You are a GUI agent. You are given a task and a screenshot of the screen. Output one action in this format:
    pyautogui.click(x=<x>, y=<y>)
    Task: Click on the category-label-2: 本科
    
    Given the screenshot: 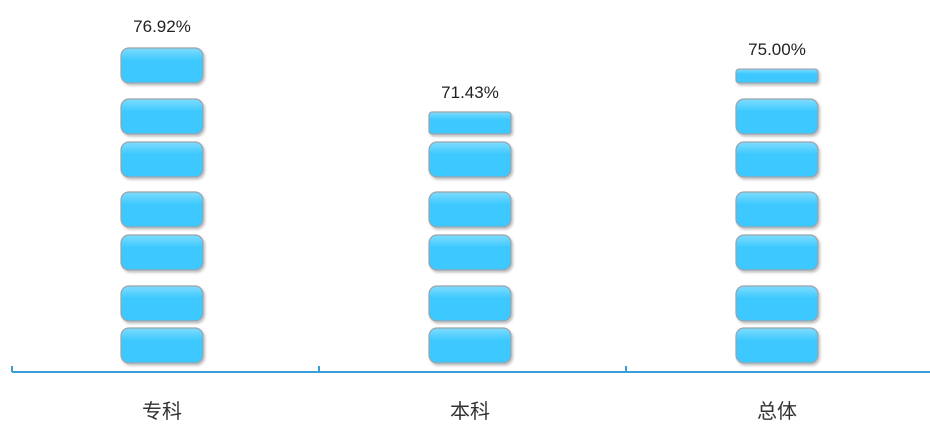 What is the action you would take?
    pyautogui.click(x=470, y=411)
    